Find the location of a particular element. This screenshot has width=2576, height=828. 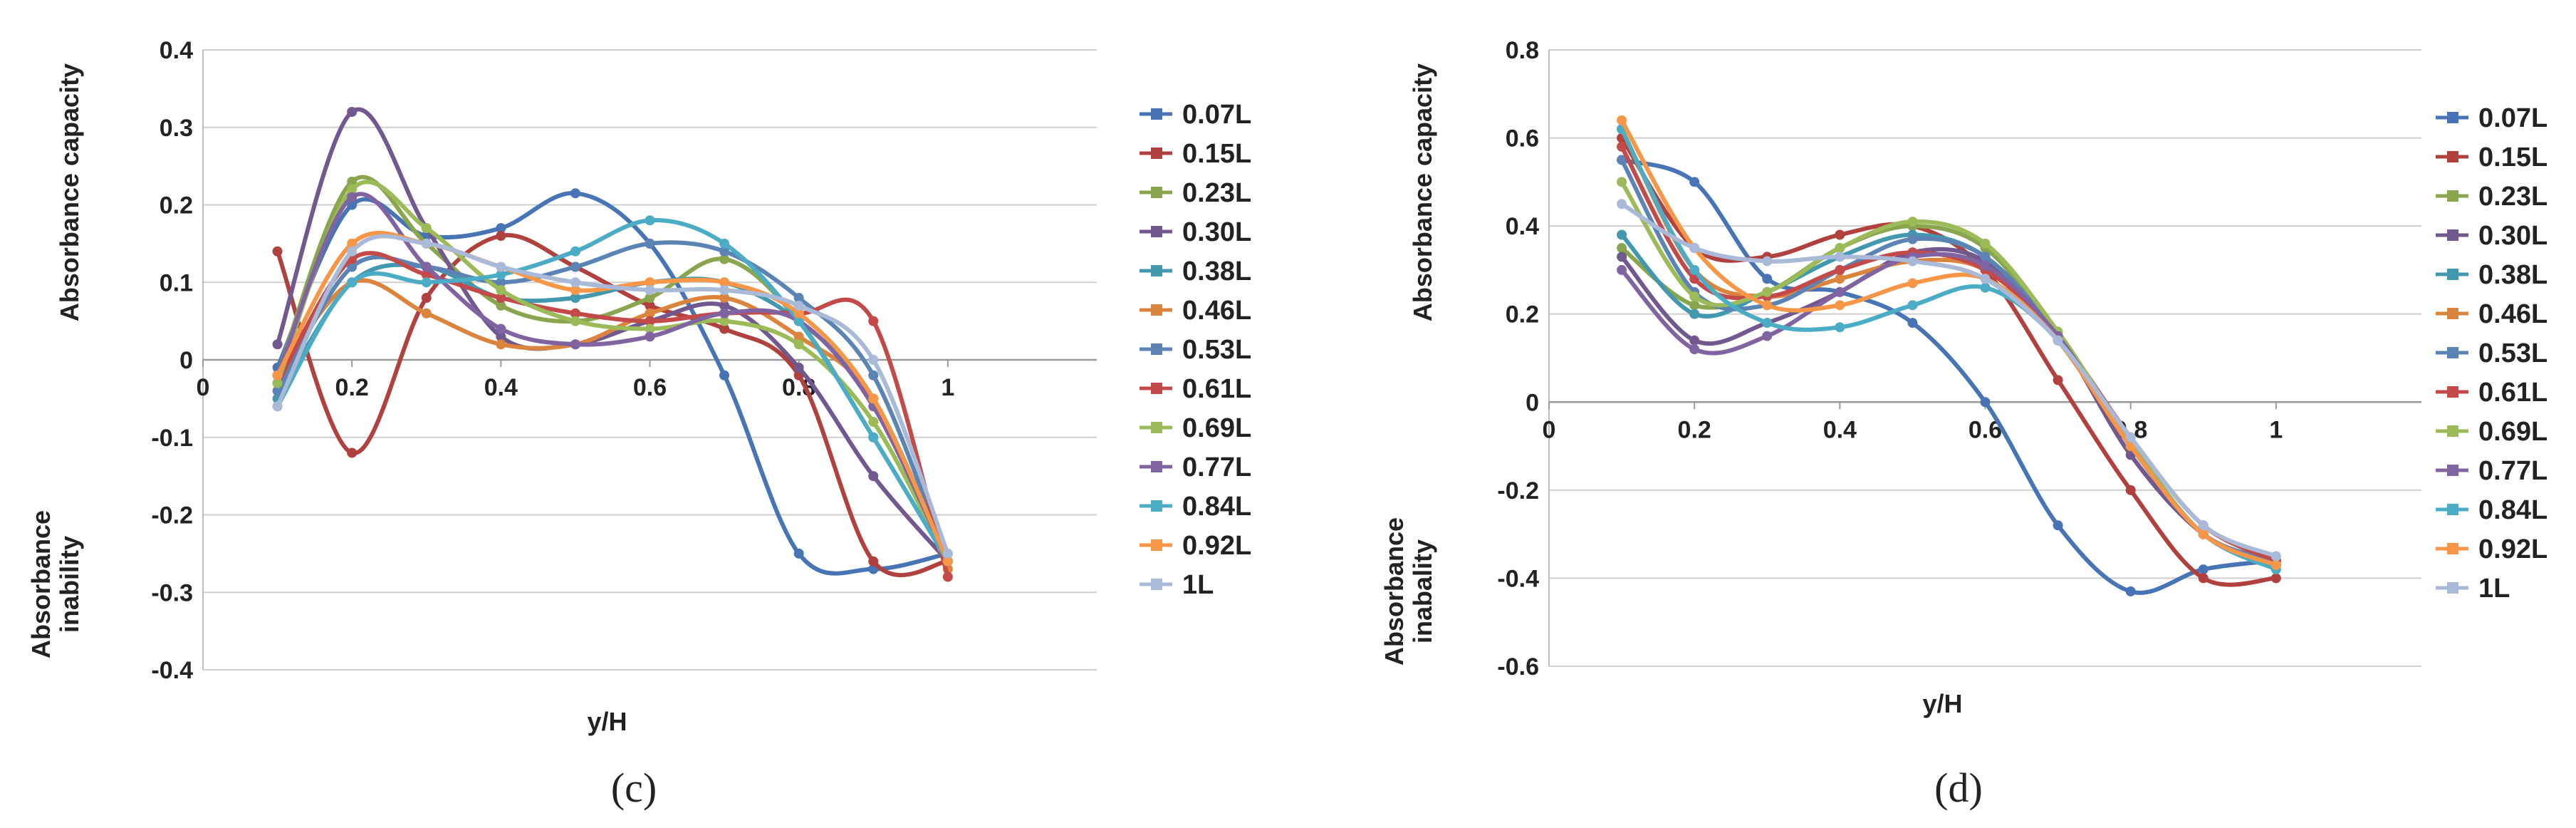

series-line-1L is located at coordinates (612, 394).